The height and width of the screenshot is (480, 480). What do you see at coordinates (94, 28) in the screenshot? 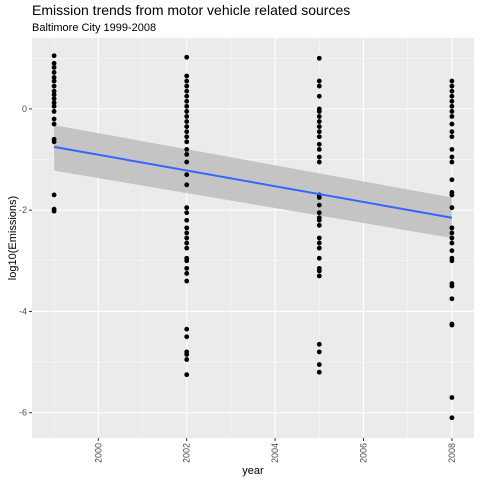
I see `chart-subtitle: Baltimore City 1999-2008` at bounding box center [94, 28].